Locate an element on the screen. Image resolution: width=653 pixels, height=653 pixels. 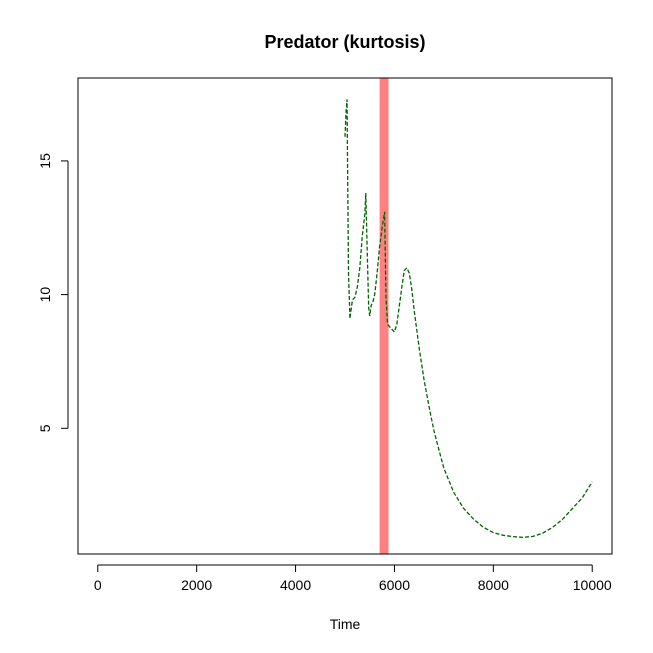
highlight-band-layer is located at coordinates (384, 316).